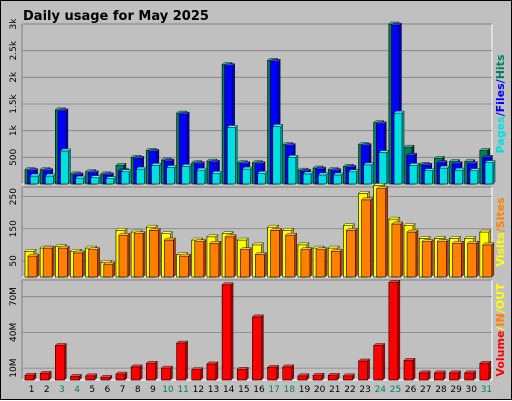 This screenshot has width=512, height=401. I want to click on x-tick-label: 26, so click(411, 390).